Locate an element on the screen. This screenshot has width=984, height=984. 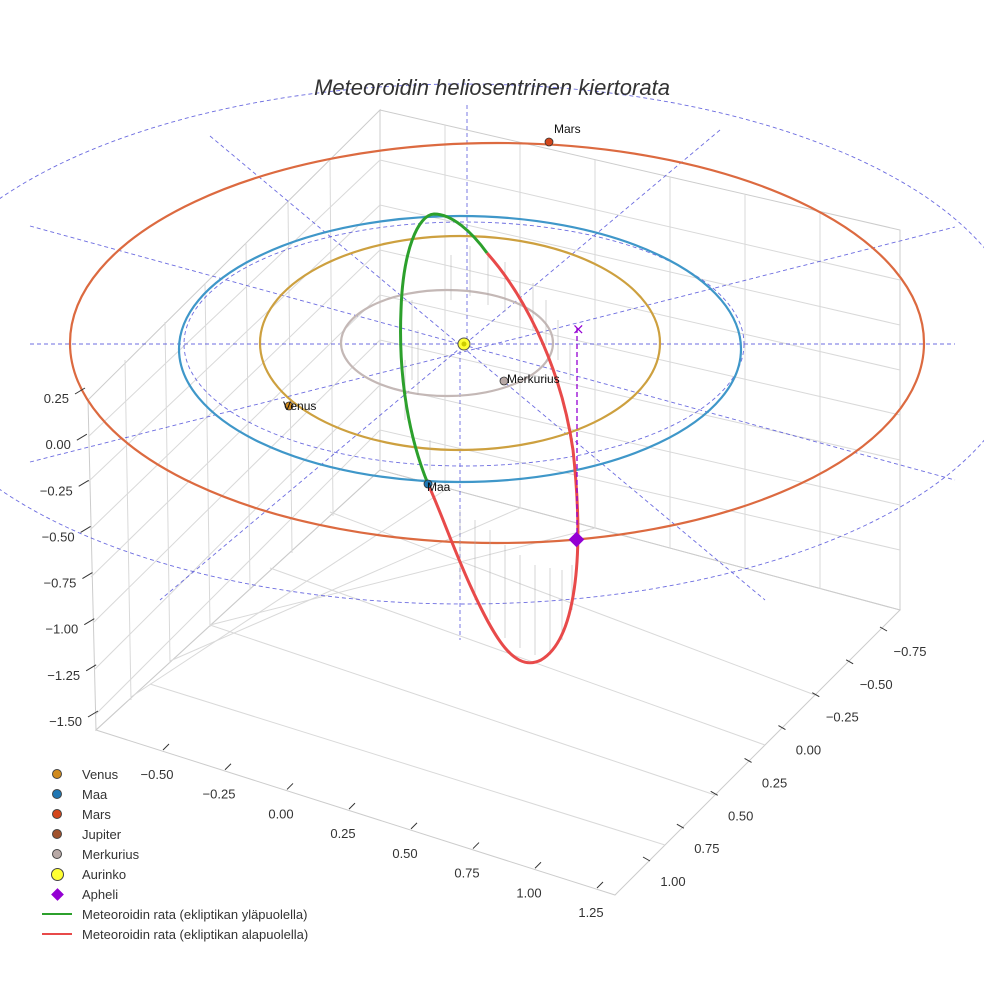
y-axis-tick-label: 1.00 is located at coordinates (672, 881).